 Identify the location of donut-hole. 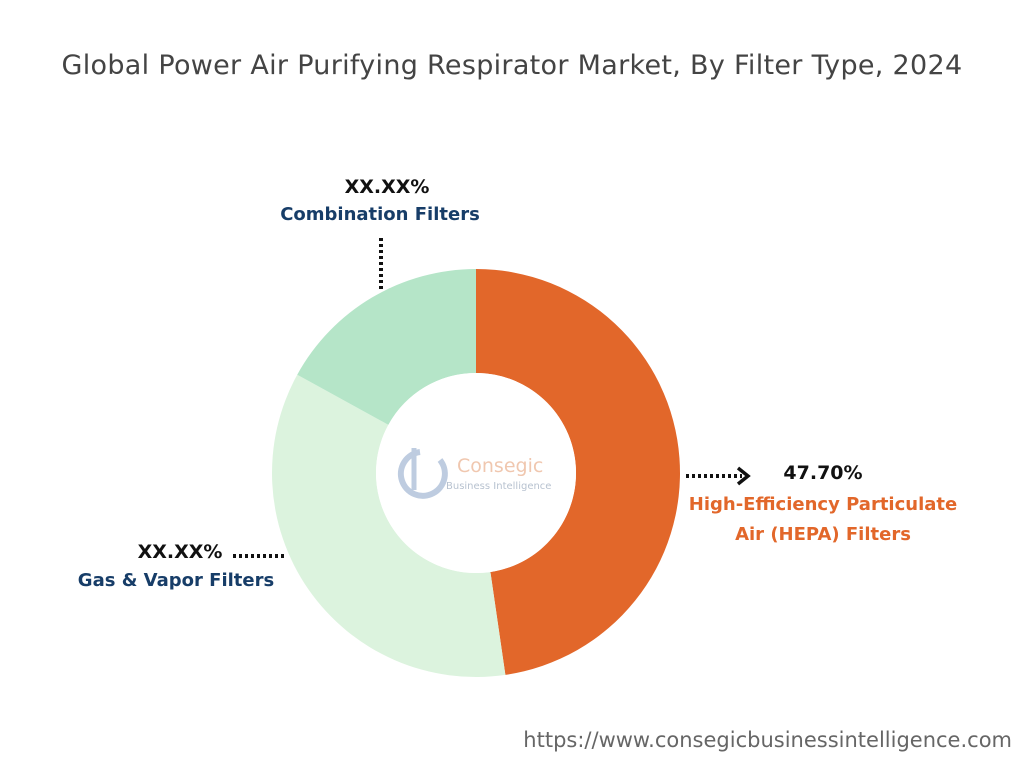
(476, 473).